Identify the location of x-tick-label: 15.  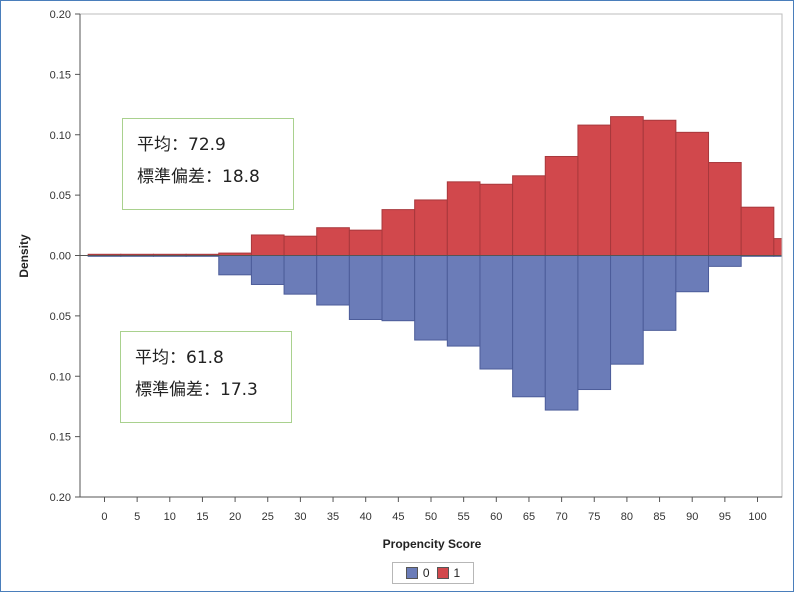
(202, 517).